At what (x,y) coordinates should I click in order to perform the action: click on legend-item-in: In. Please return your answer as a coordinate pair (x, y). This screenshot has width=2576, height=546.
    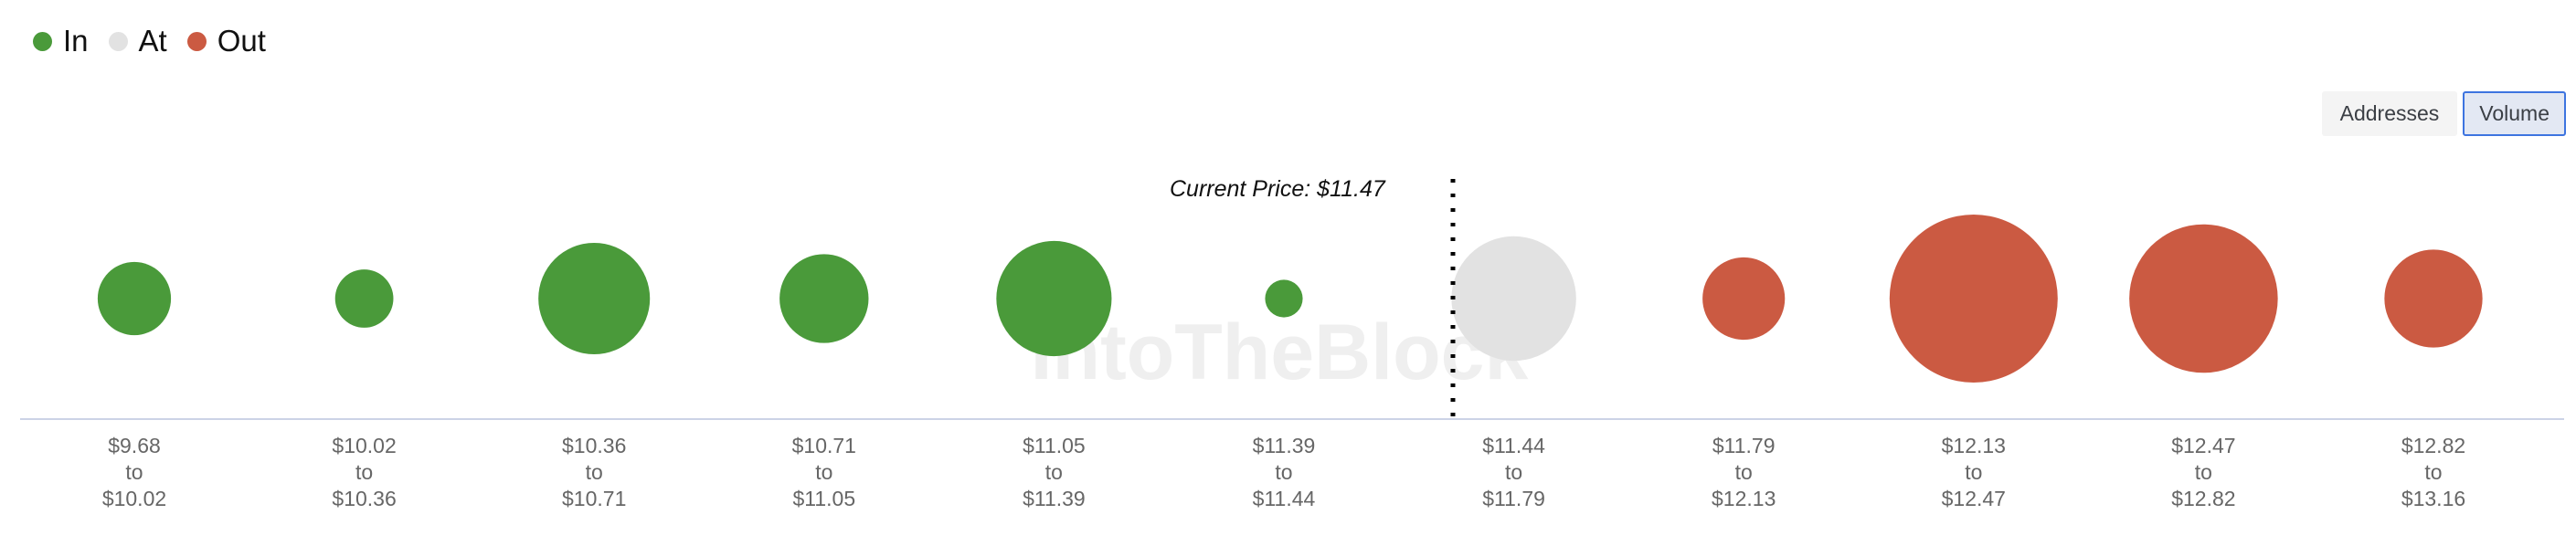
    Looking at the image, I should click on (61, 41).